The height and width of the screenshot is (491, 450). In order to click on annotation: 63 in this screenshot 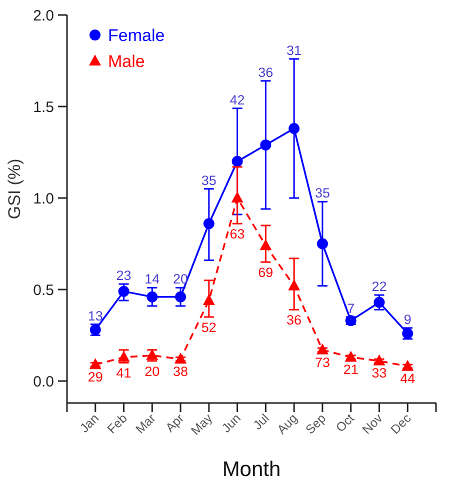, I will do `click(237, 234)`.